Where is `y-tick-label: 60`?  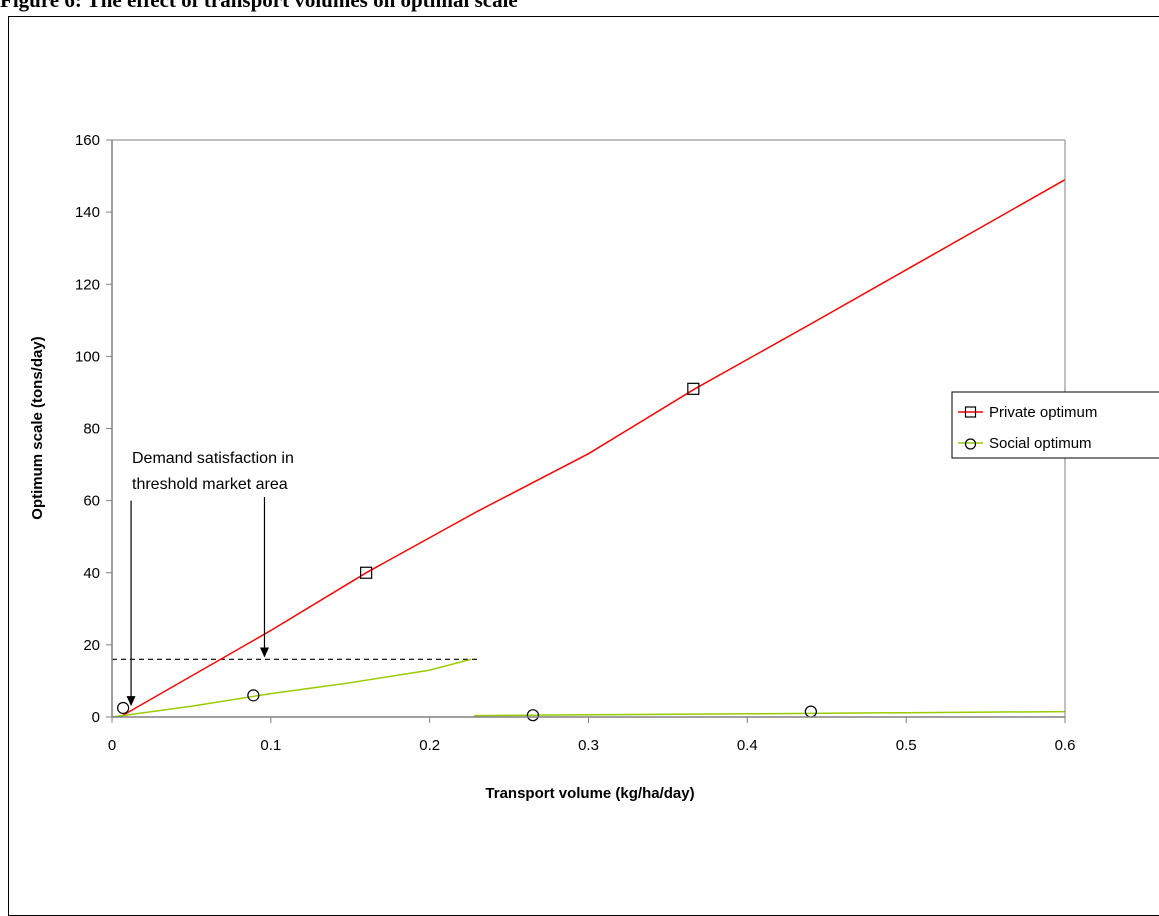
y-tick-label: 60 is located at coordinates (91, 501).